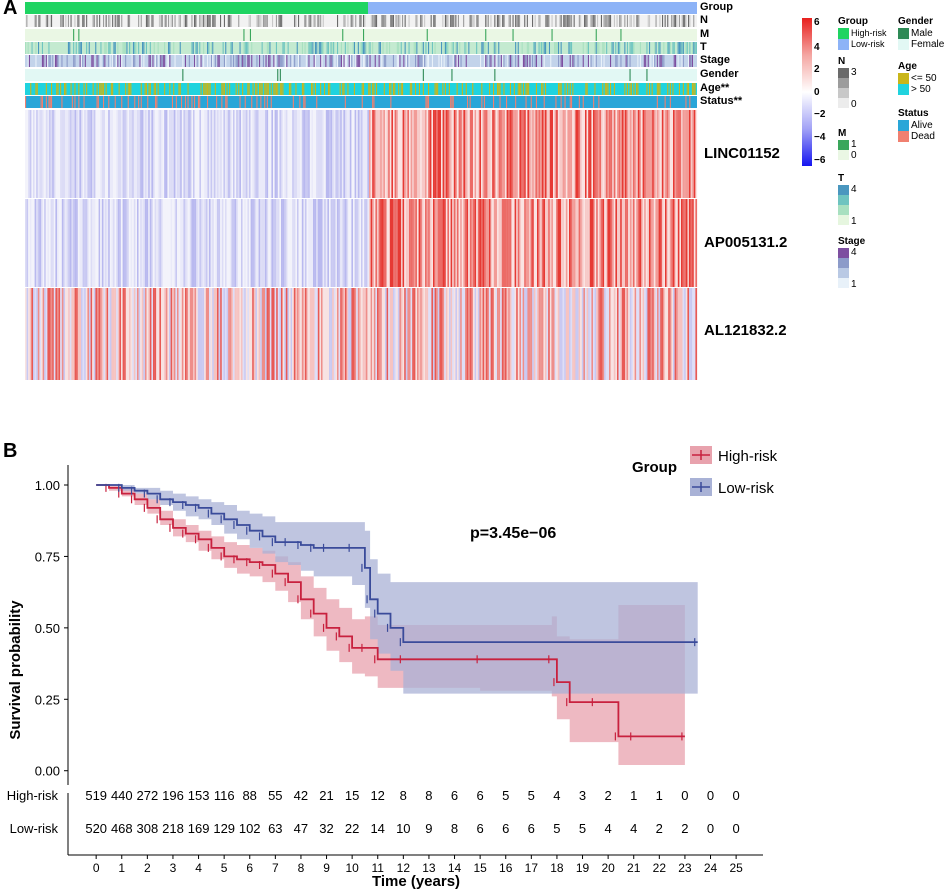  What do you see at coordinates (923, 136) in the screenshot?
I see `legend-status-item: Dead` at bounding box center [923, 136].